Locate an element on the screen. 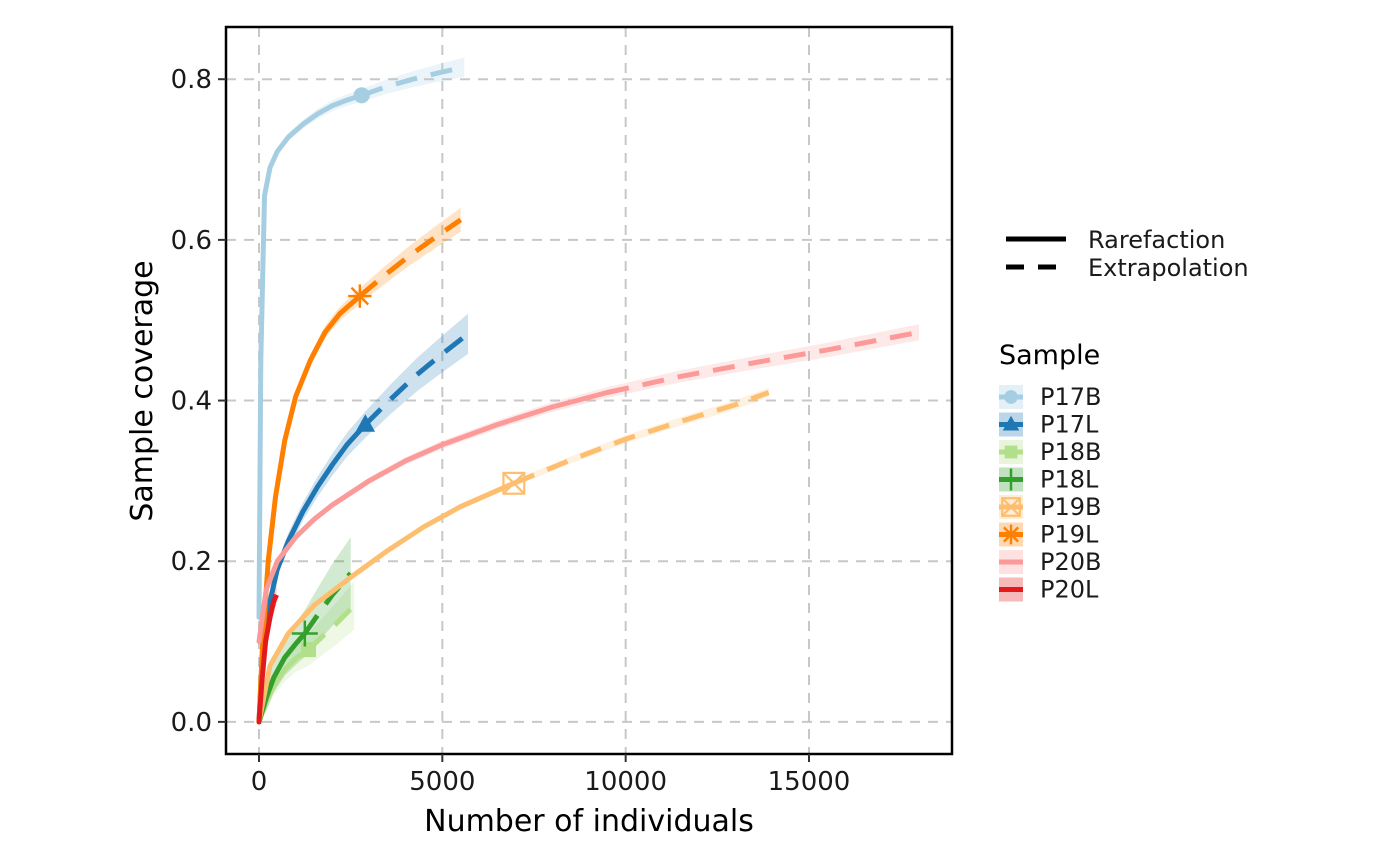 This screenshot has height=866, width=1400. legend-key-p18b is located at coordinates (1011, 452).